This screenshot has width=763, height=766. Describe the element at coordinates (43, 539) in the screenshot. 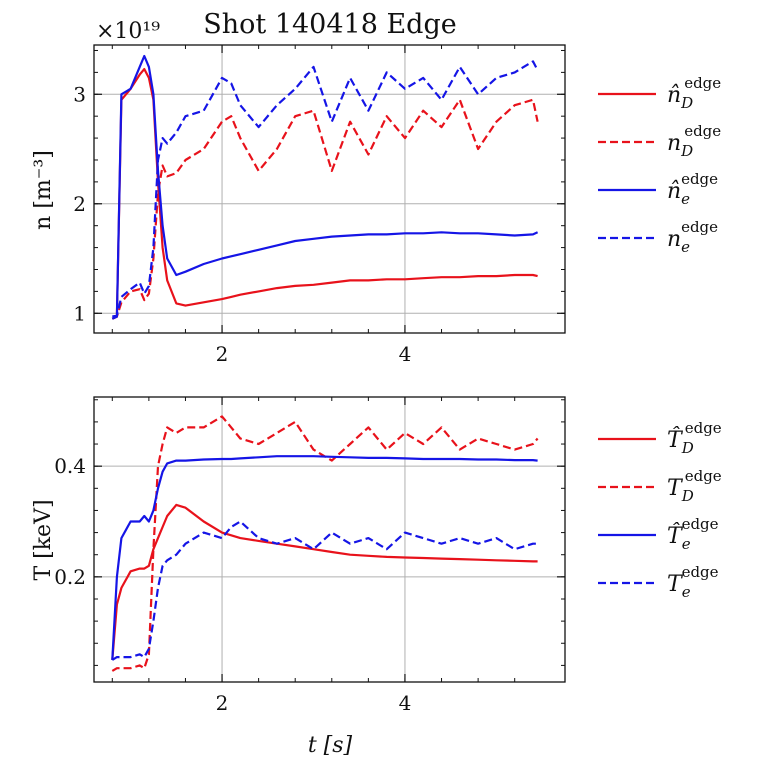

I see `temperature-y-axis-label: T [keV]` at that location.